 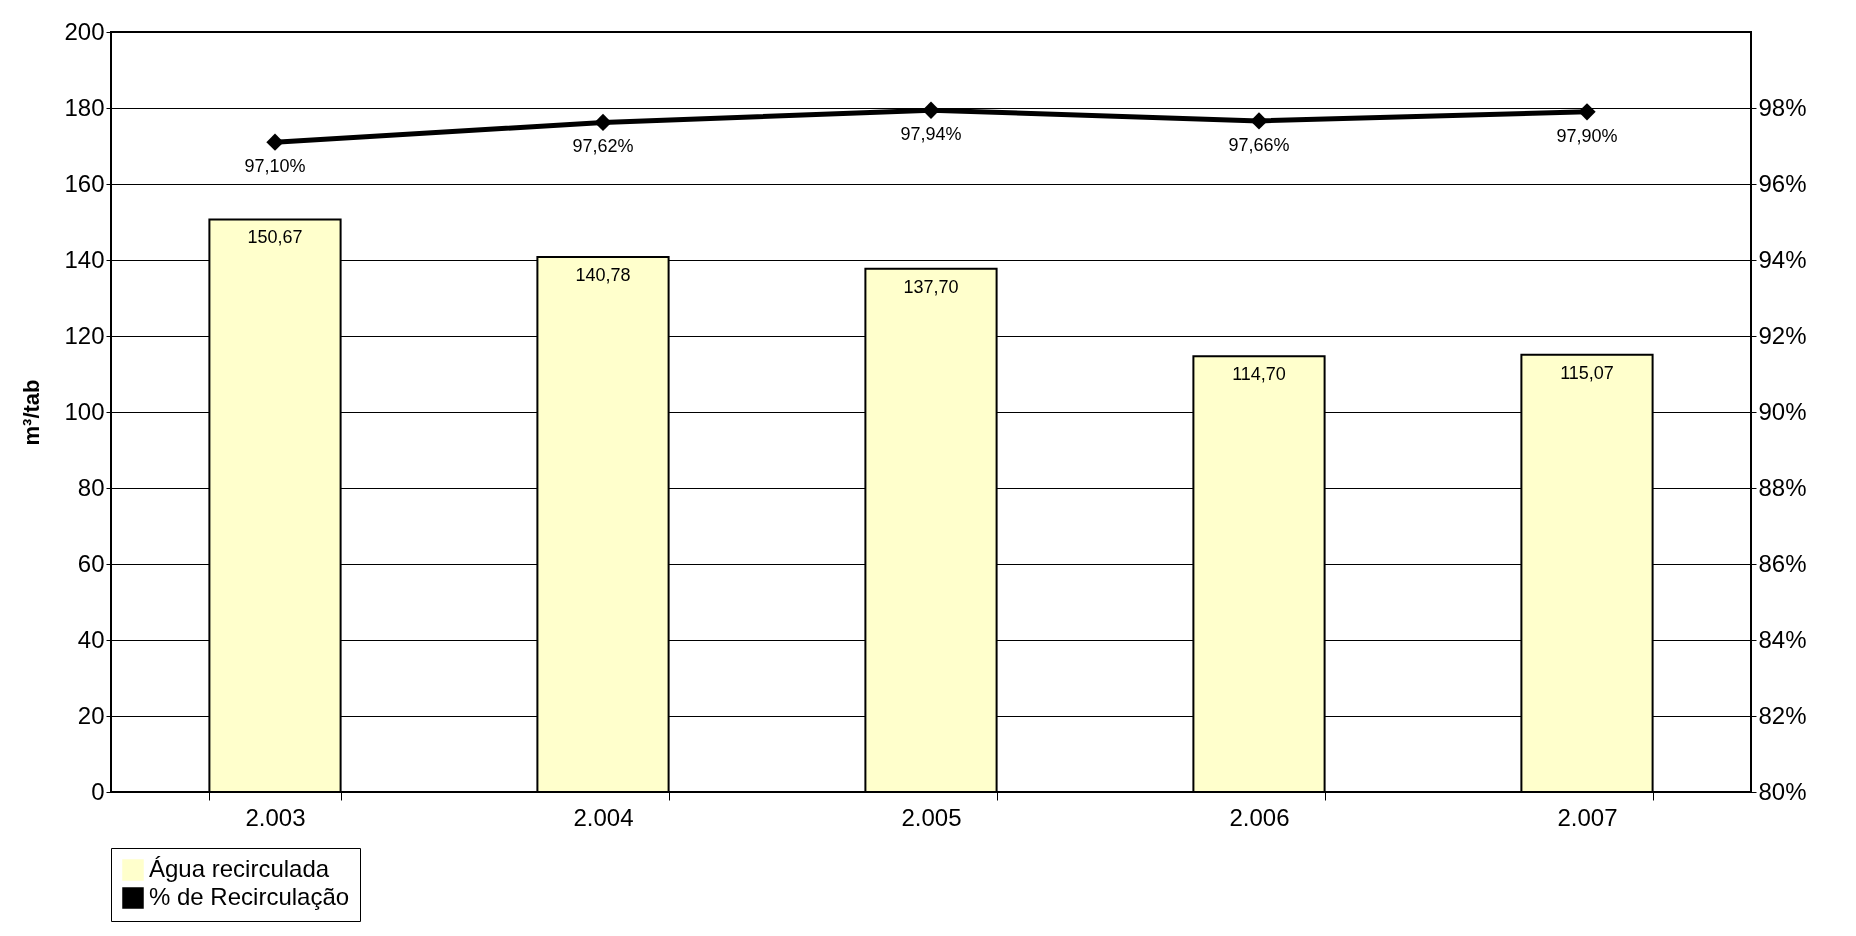 I want to click on y2-tick-label: 86%, so click(x=1782, y=563).